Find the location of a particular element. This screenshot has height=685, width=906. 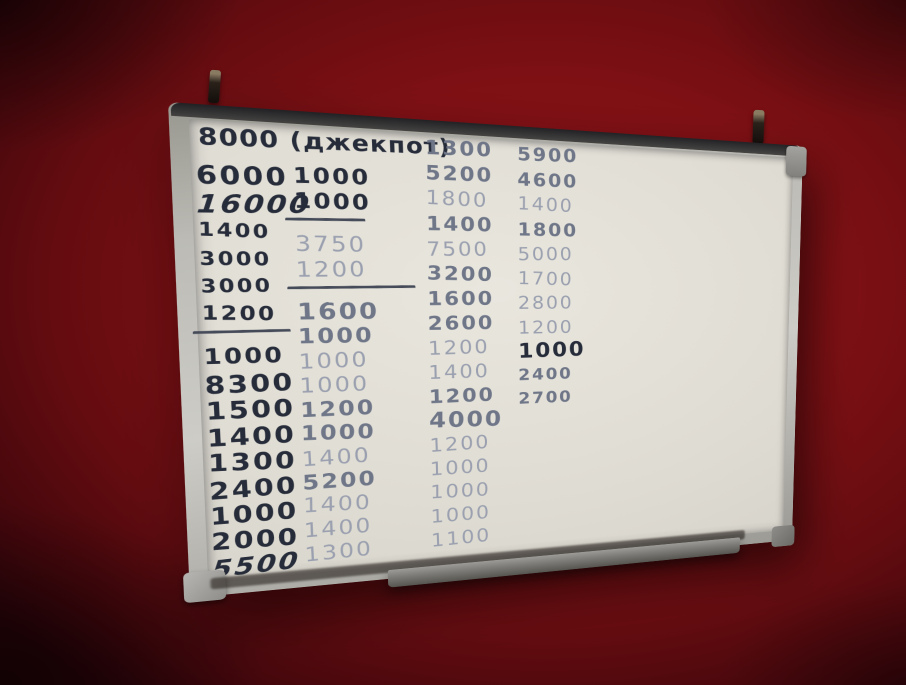

mounting-hook-right is located at coordinates (758, 127).